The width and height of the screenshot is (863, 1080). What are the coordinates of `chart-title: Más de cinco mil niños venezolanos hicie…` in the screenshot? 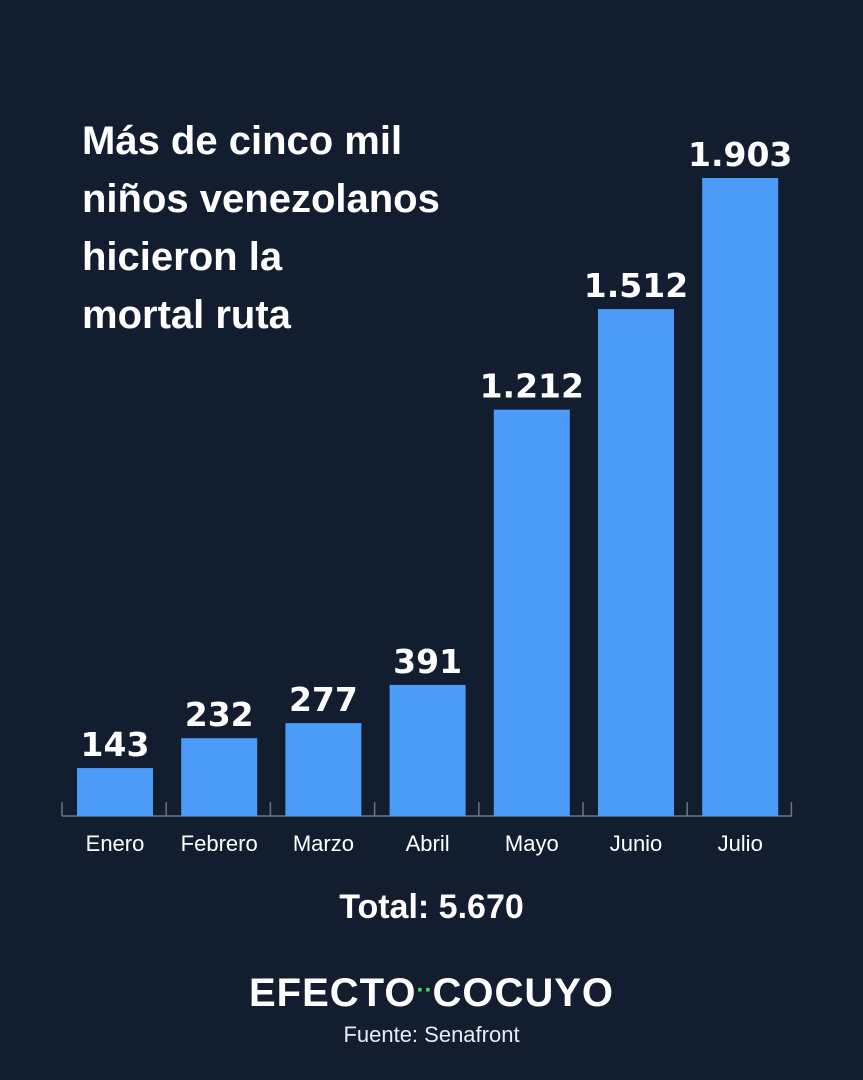 It's located at (292, 228).